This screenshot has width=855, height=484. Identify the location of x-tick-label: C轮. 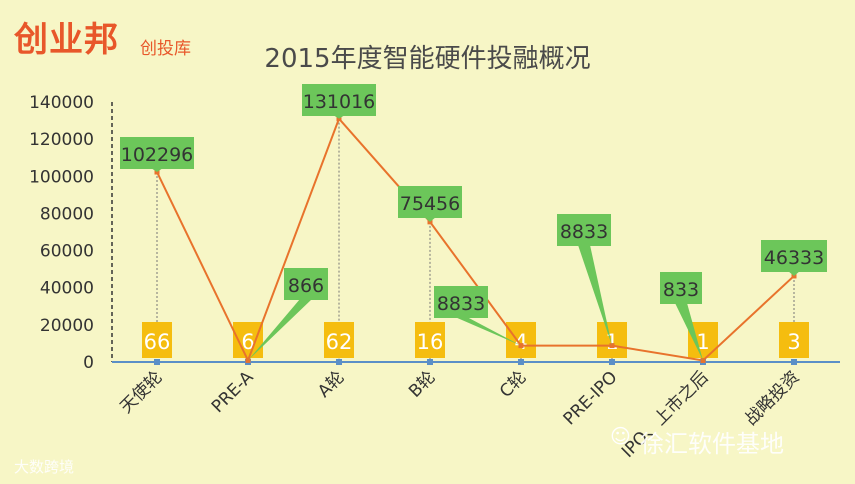
(513, 384).